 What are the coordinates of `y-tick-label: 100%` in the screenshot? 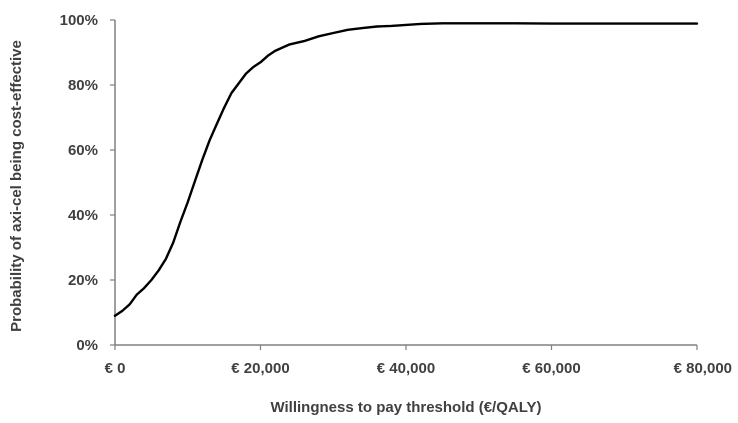 It's located at (79, 20).